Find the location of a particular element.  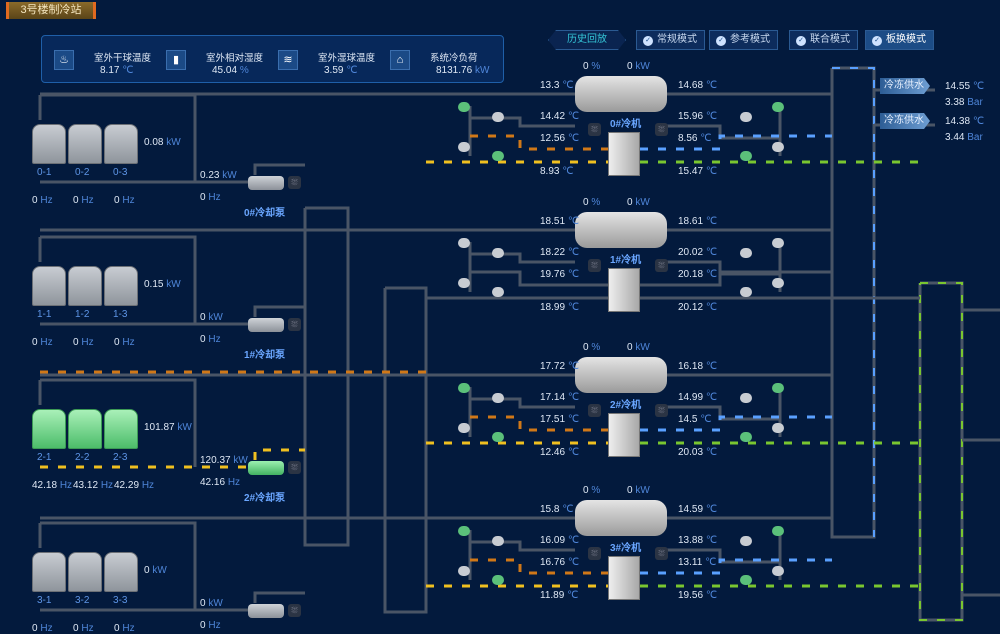

heat-exchanger-icon is located at coordinates (624, 435).